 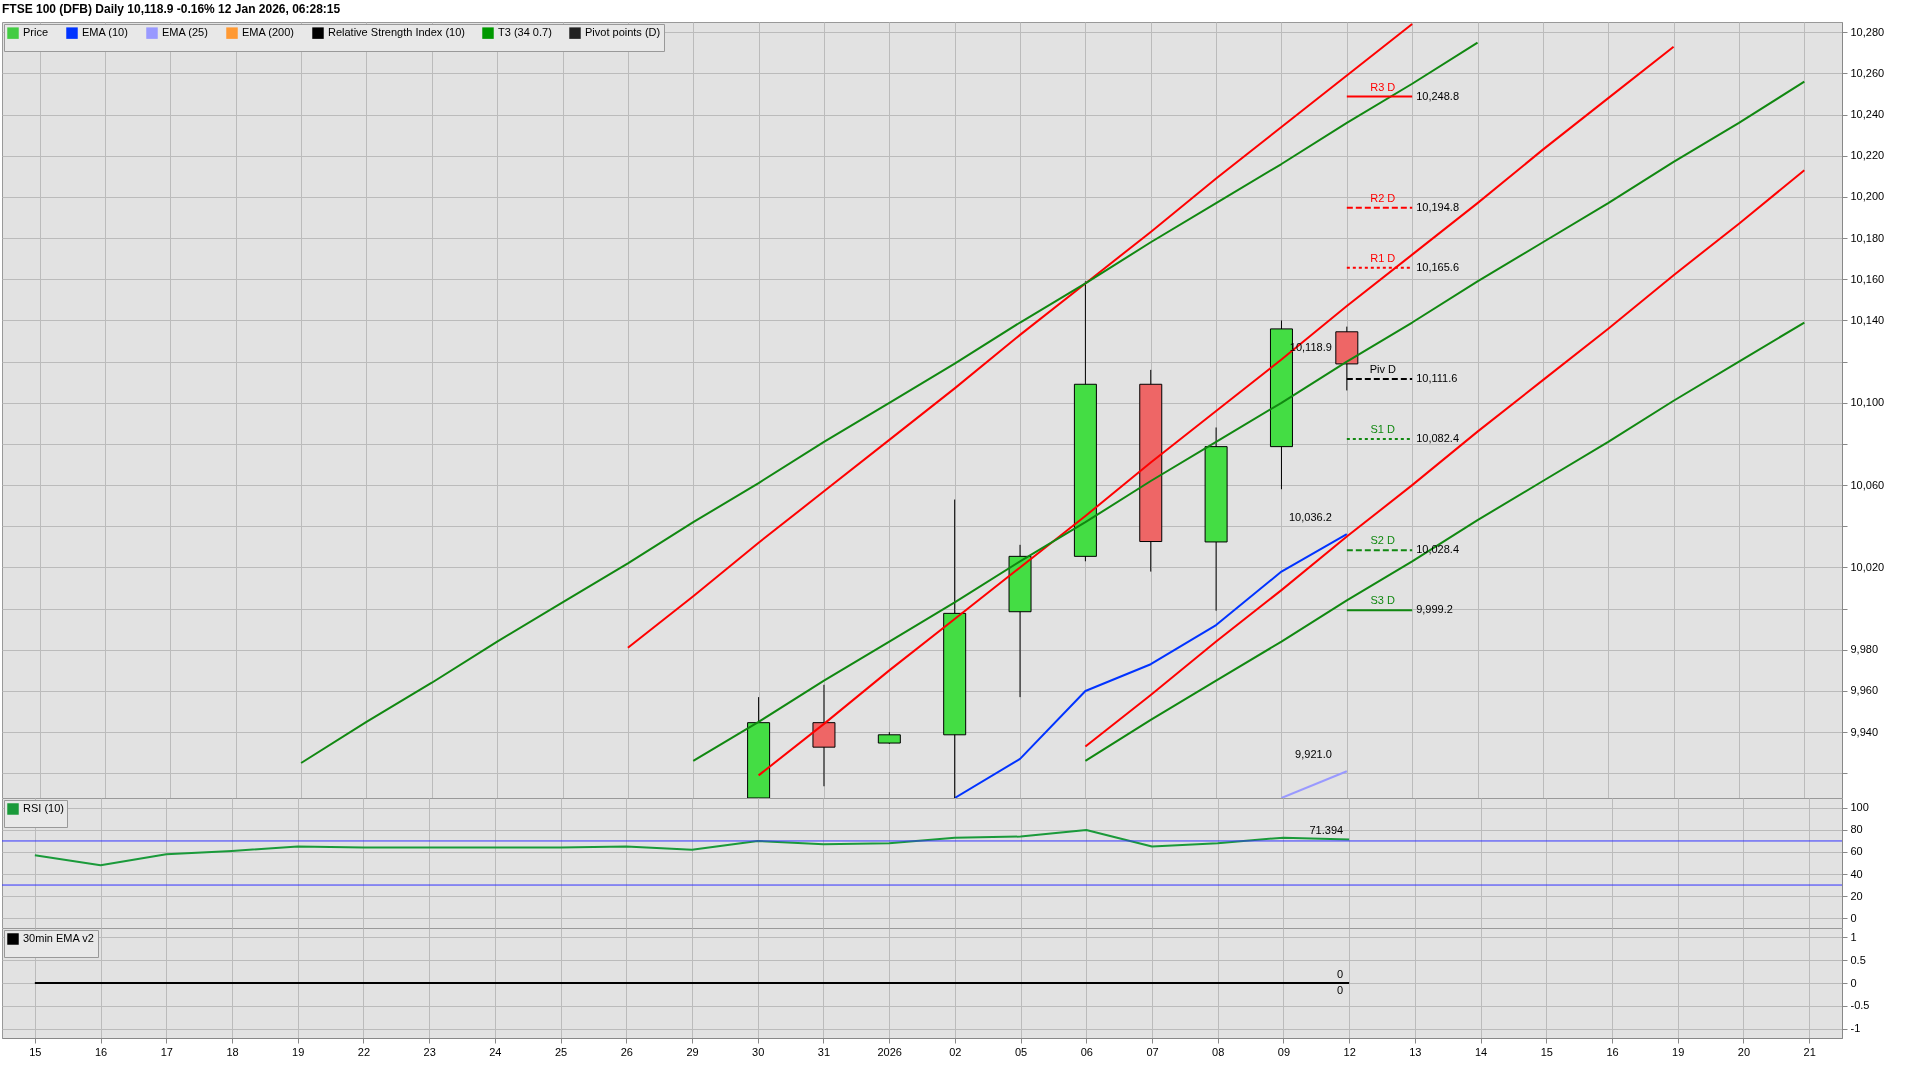 I want to click on x-tick-label: 31, so click(x=824, y=1051).